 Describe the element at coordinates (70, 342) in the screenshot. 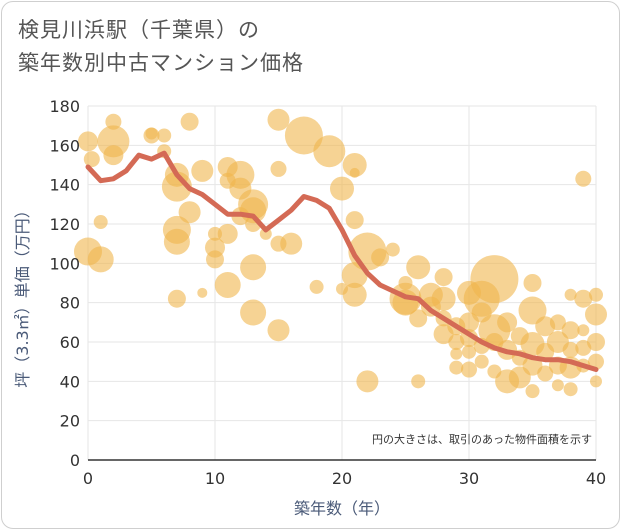

I see `y-tick-label: 60` at that location.